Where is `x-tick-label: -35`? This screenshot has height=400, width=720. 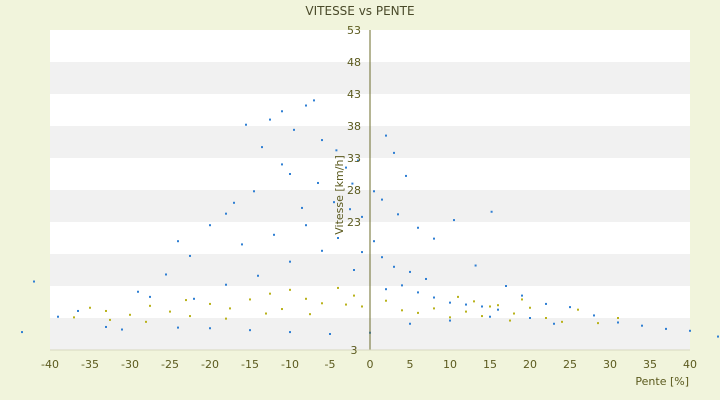
x-tick-label: -35 is located at coordinates (90, 364).